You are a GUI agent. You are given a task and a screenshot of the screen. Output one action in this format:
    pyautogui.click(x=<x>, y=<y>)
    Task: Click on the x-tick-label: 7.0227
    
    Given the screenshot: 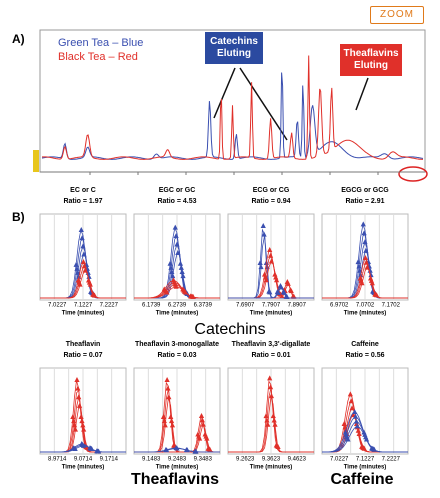 What is the action you would take?
    pyautogui.click(x=57, y=306)
    